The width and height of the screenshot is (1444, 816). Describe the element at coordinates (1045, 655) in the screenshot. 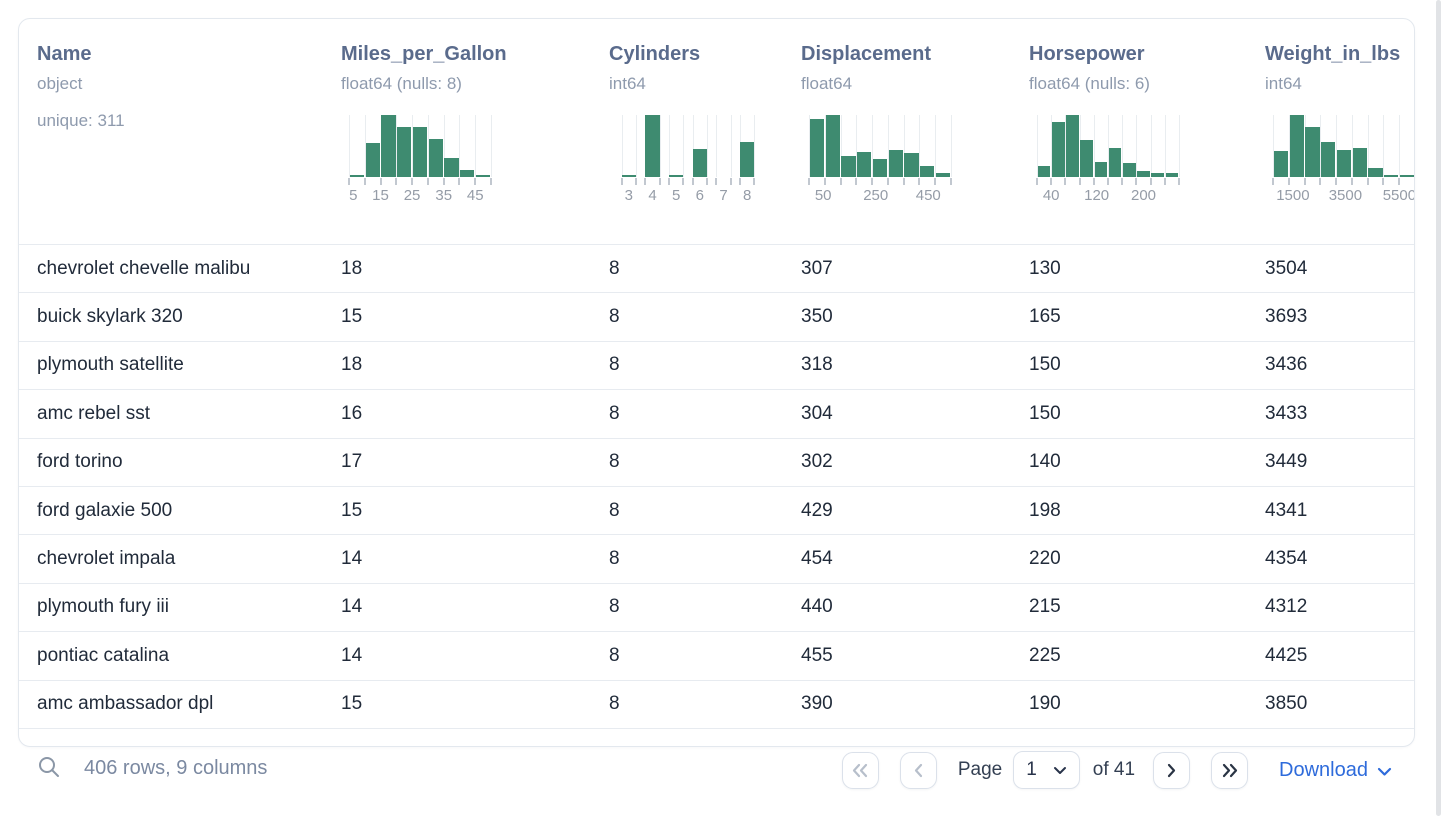

I see `table-cell: 225` at that location.